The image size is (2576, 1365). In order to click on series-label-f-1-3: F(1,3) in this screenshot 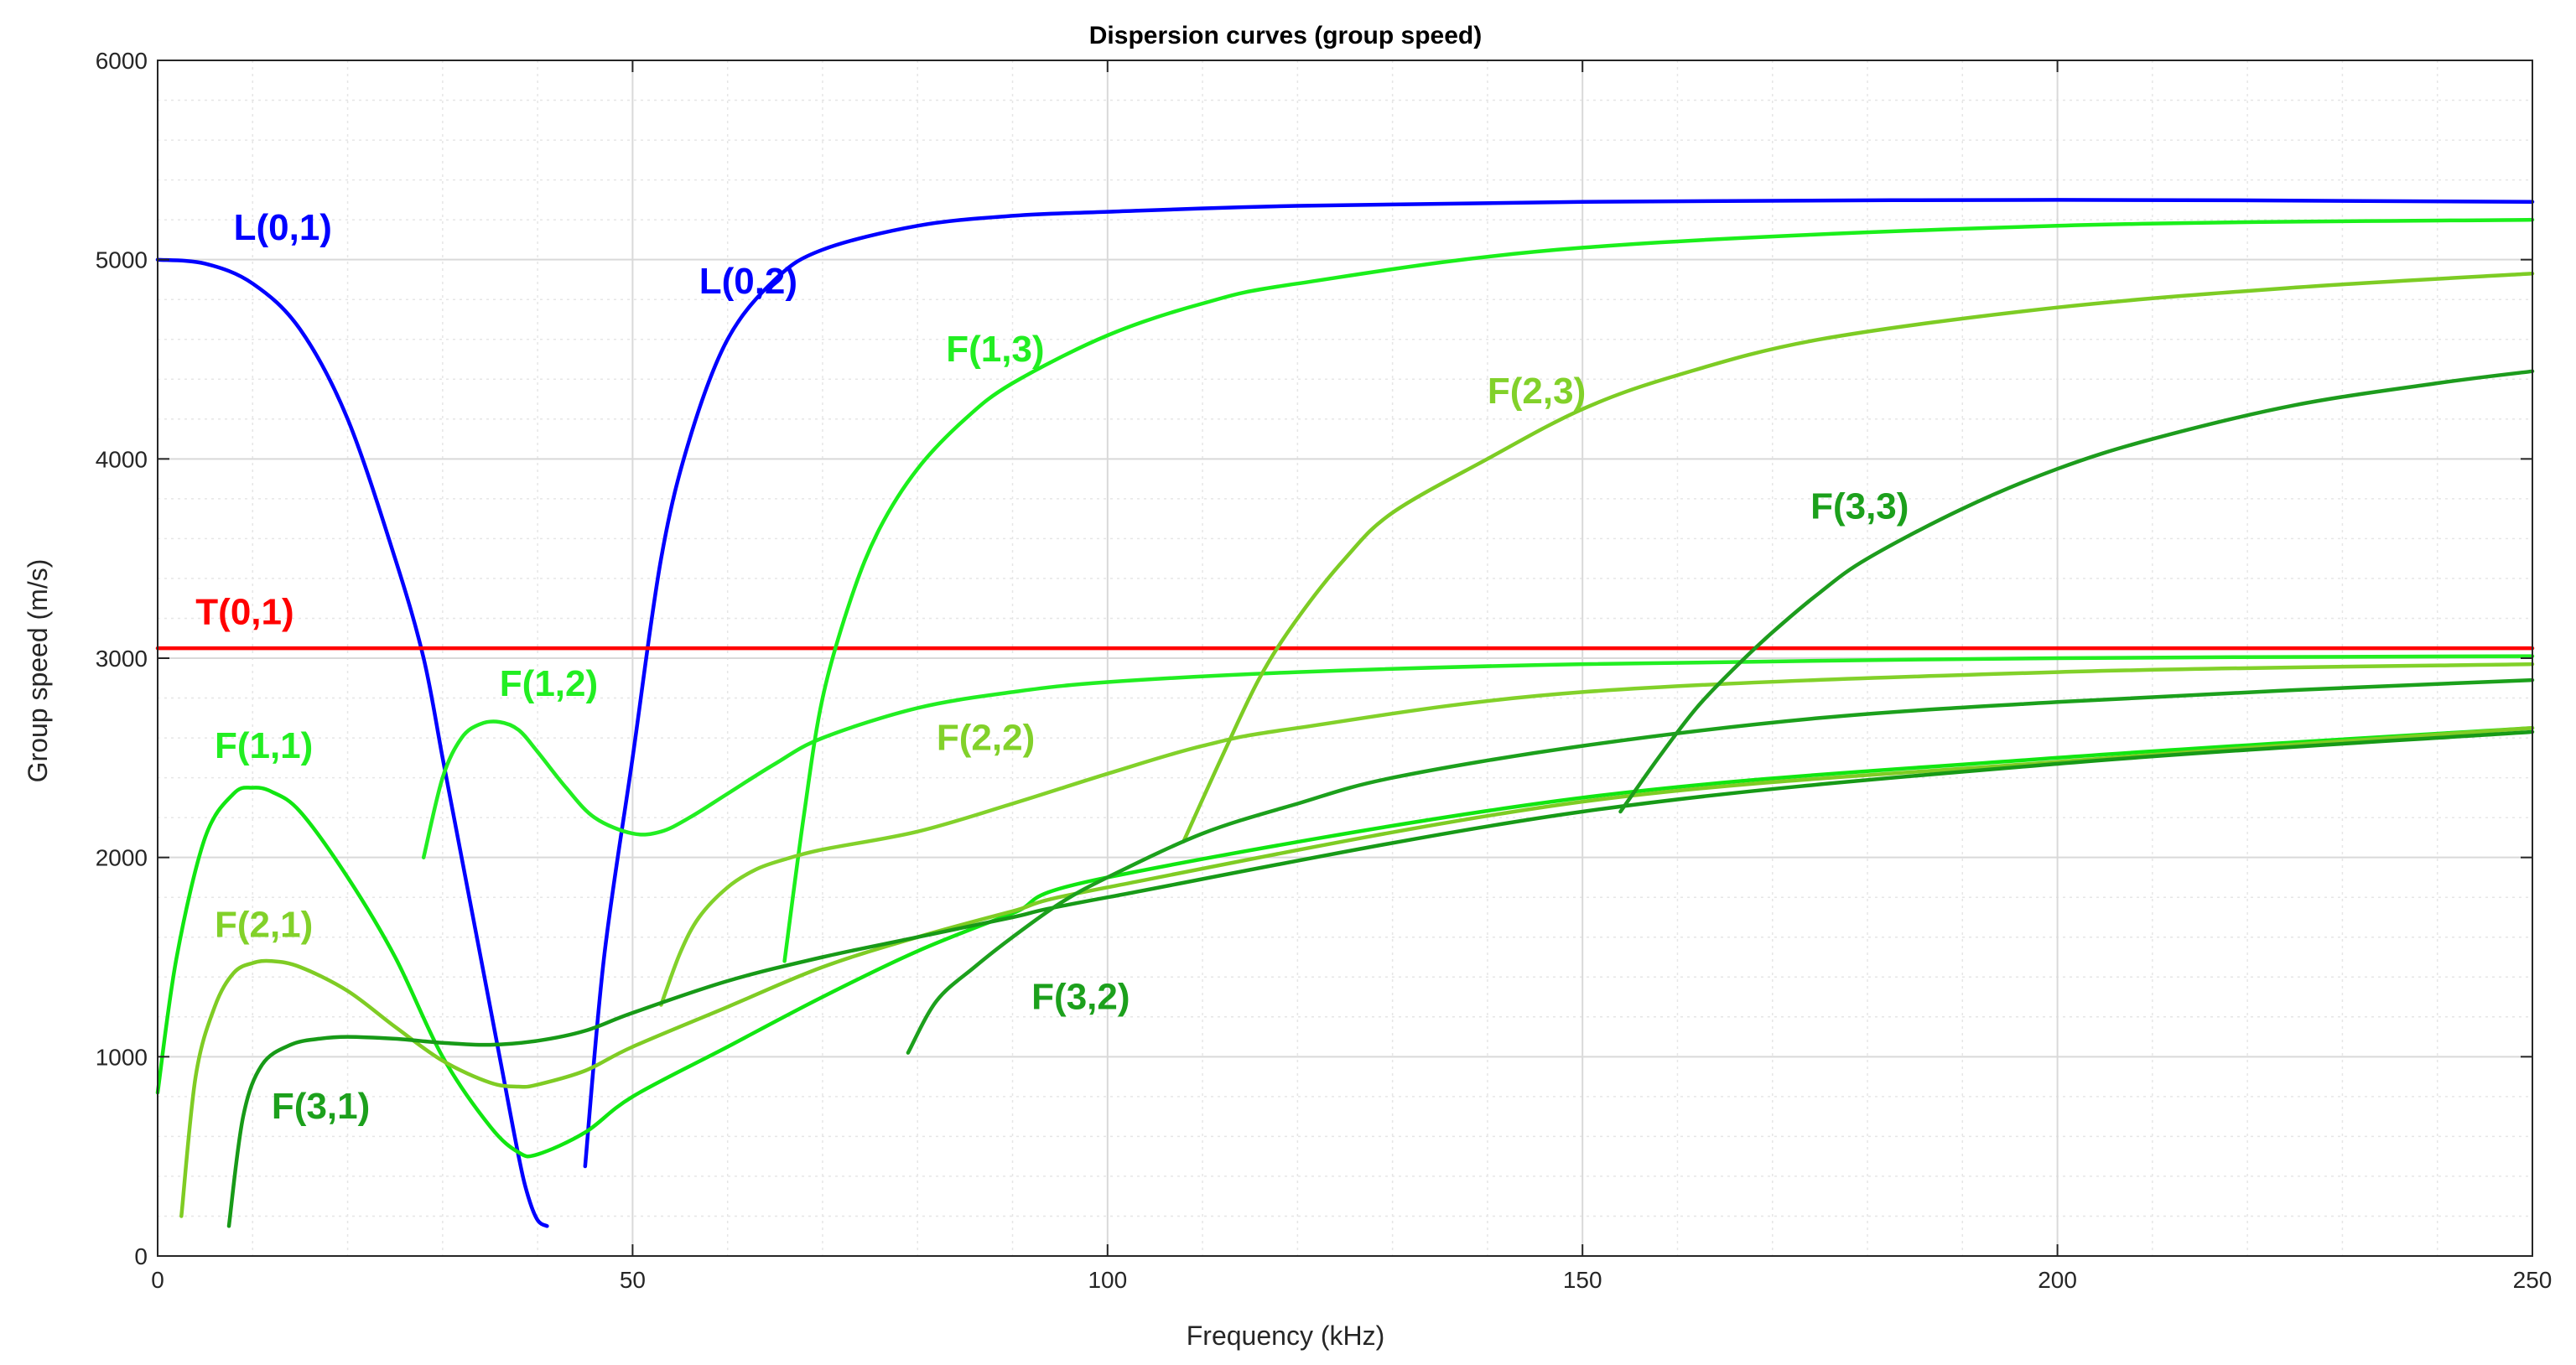, I will do `click(995, 349)`.